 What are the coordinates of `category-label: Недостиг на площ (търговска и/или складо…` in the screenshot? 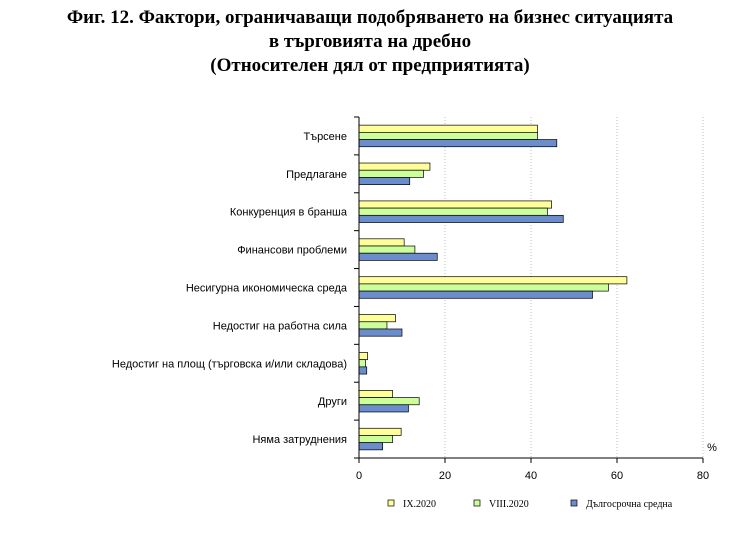 It's located at (229, 364).